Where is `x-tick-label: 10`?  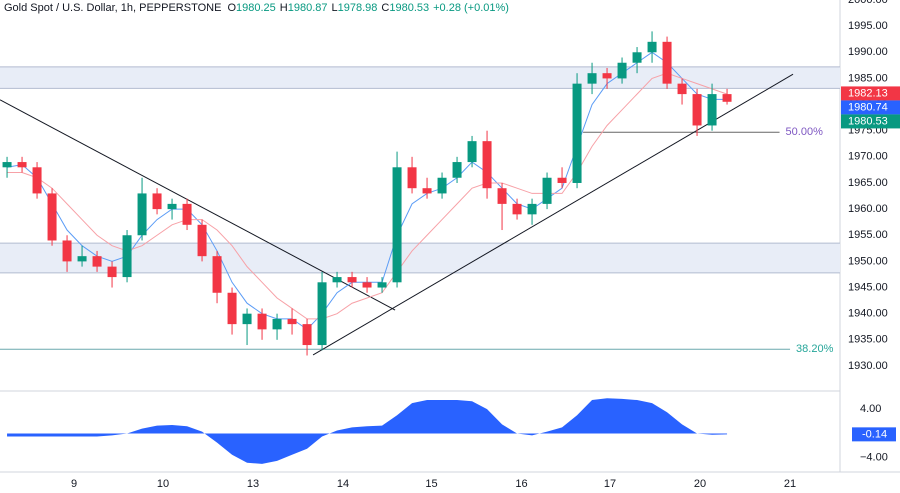
x-tick-label: 10 is located at coordinates (163, 484).